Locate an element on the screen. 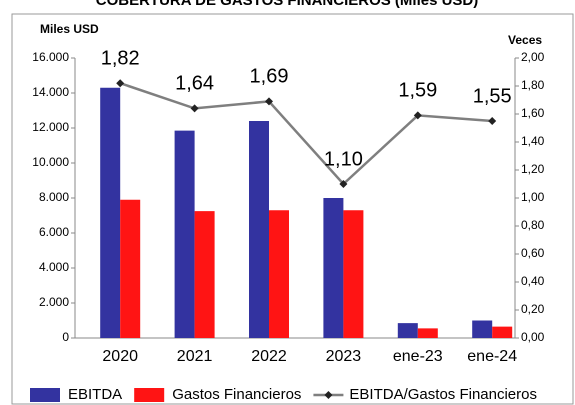  y2-tick-label: 0,20 is located at coordinates (533, 309).